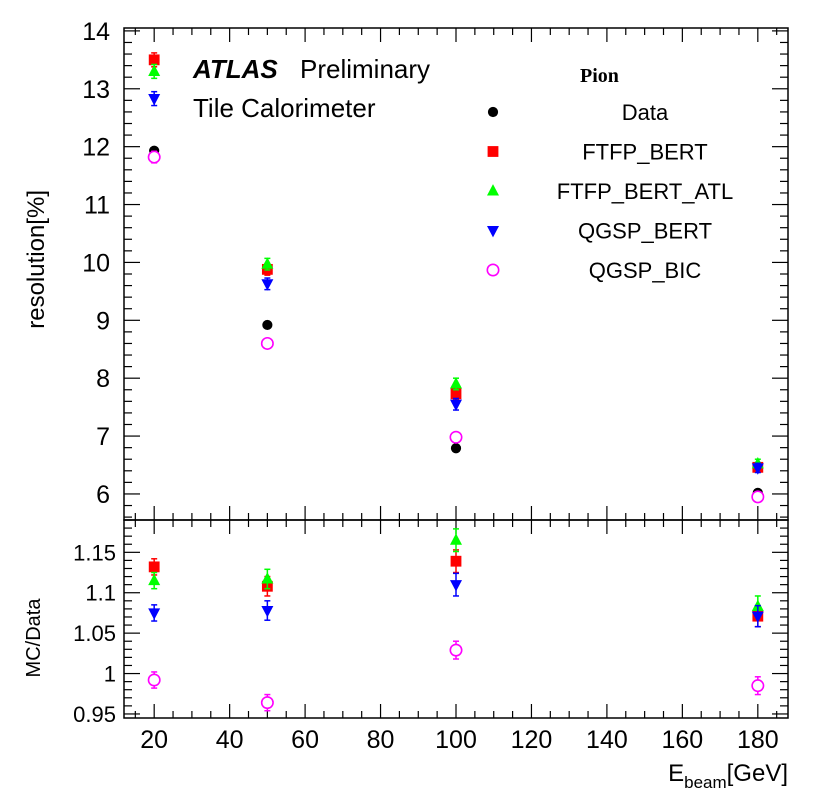 This screenshot has width=830, height=797. Describe the element at coordinates (235, 69) in the screenshot. I see `atlas-label-bold: ATLAS` at that location.